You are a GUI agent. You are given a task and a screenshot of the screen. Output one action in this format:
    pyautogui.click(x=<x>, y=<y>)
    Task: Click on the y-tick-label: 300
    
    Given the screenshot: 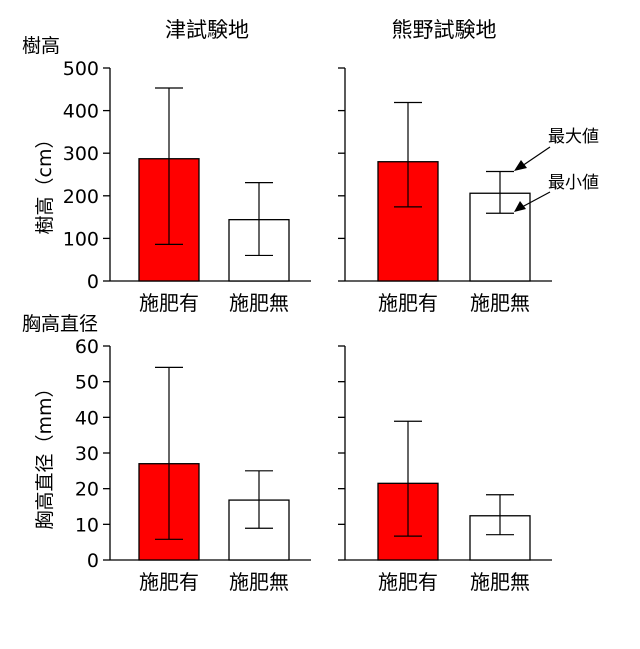 What is the action you would take?
    pyautogui.click(x=81, y=154)
    